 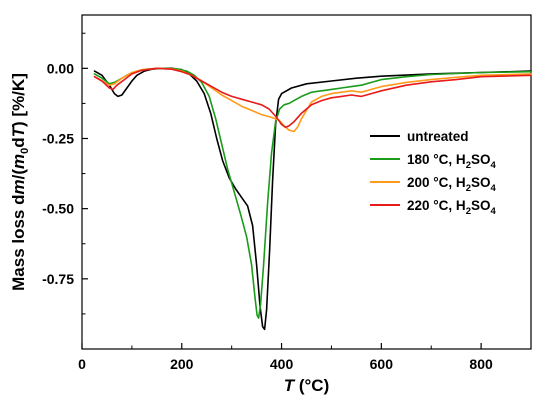 I want to click on legend-entry-200c: 200 °C, H2SO4, so click(x=433, y=184).